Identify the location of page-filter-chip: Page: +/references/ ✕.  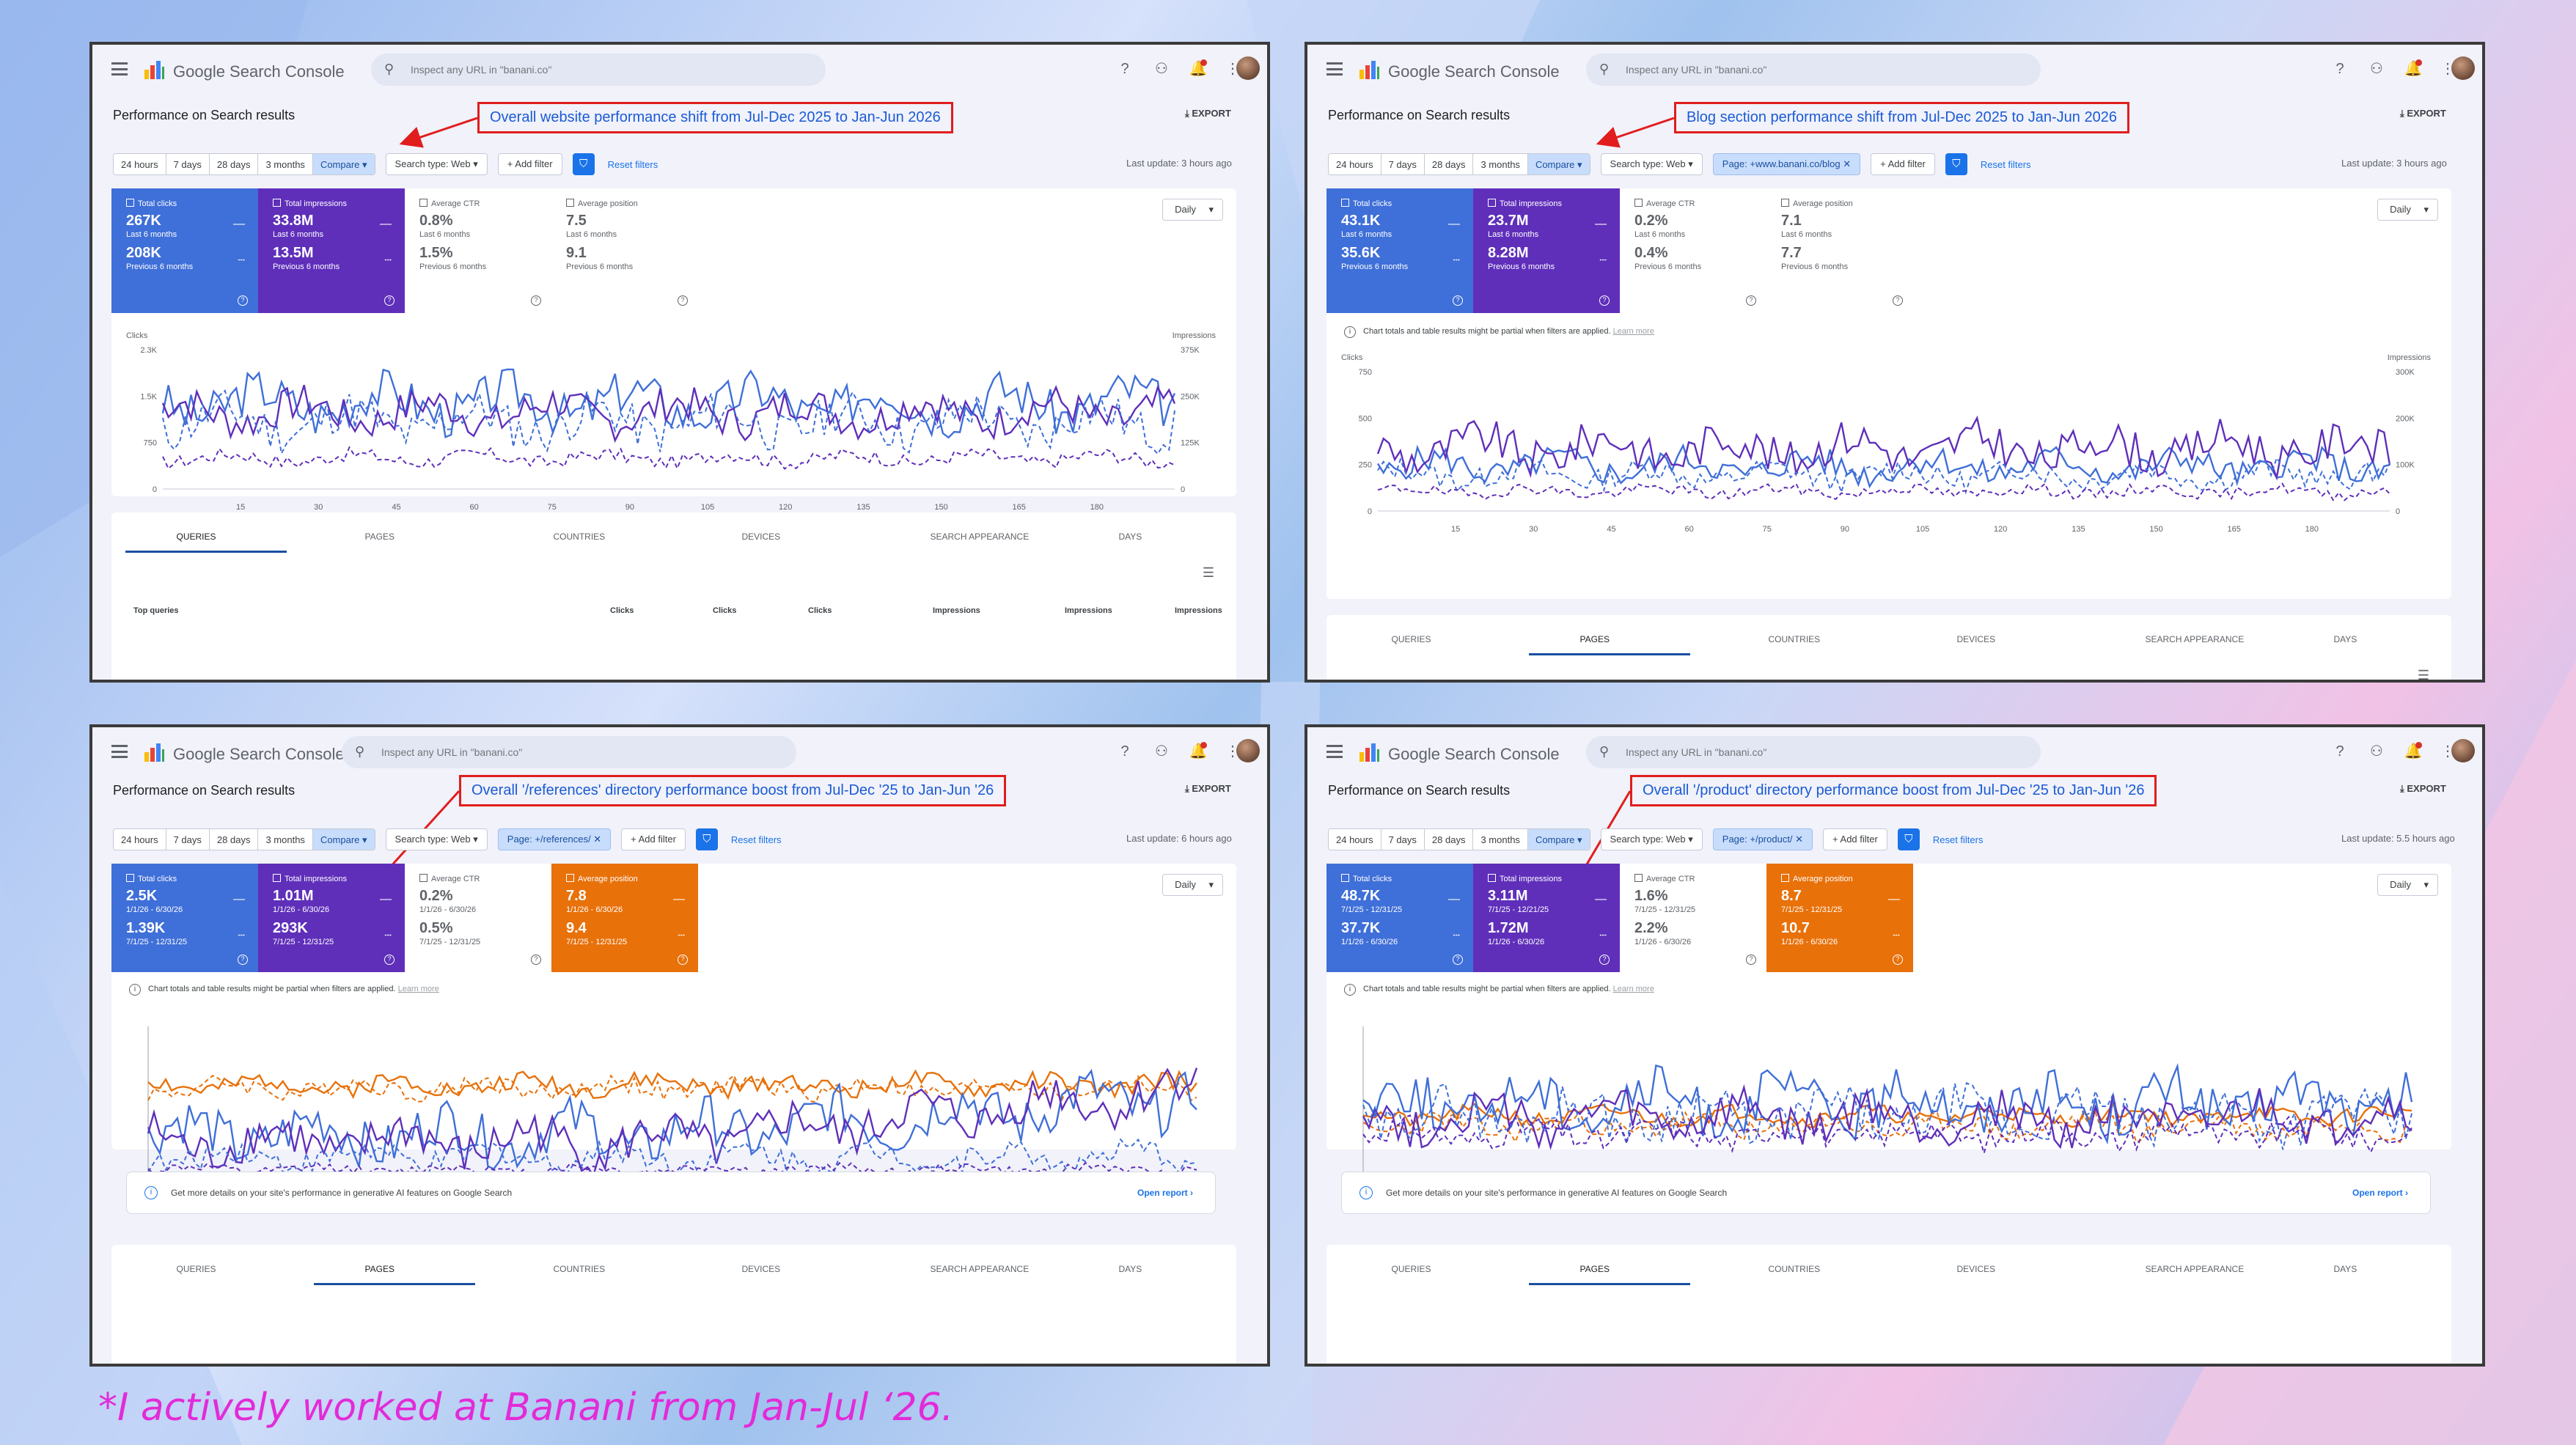
(554, 839).